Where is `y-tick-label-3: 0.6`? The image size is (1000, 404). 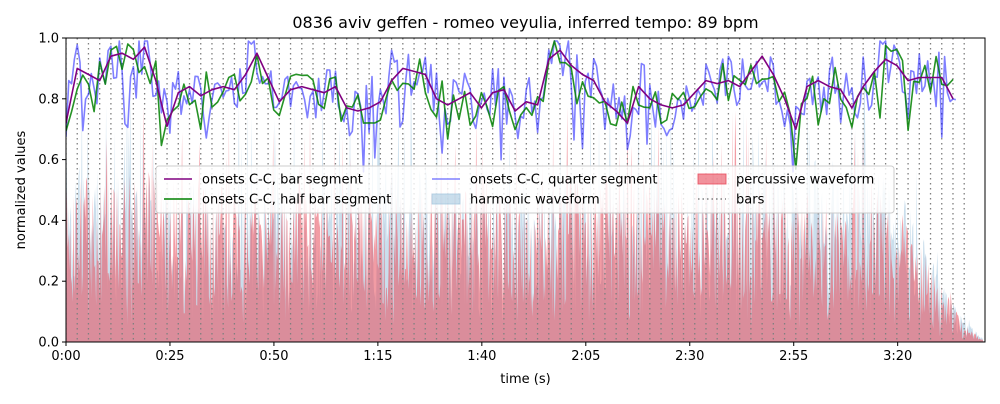
y-tick-label-3: 0.6 is located at coordinates (48, 160).